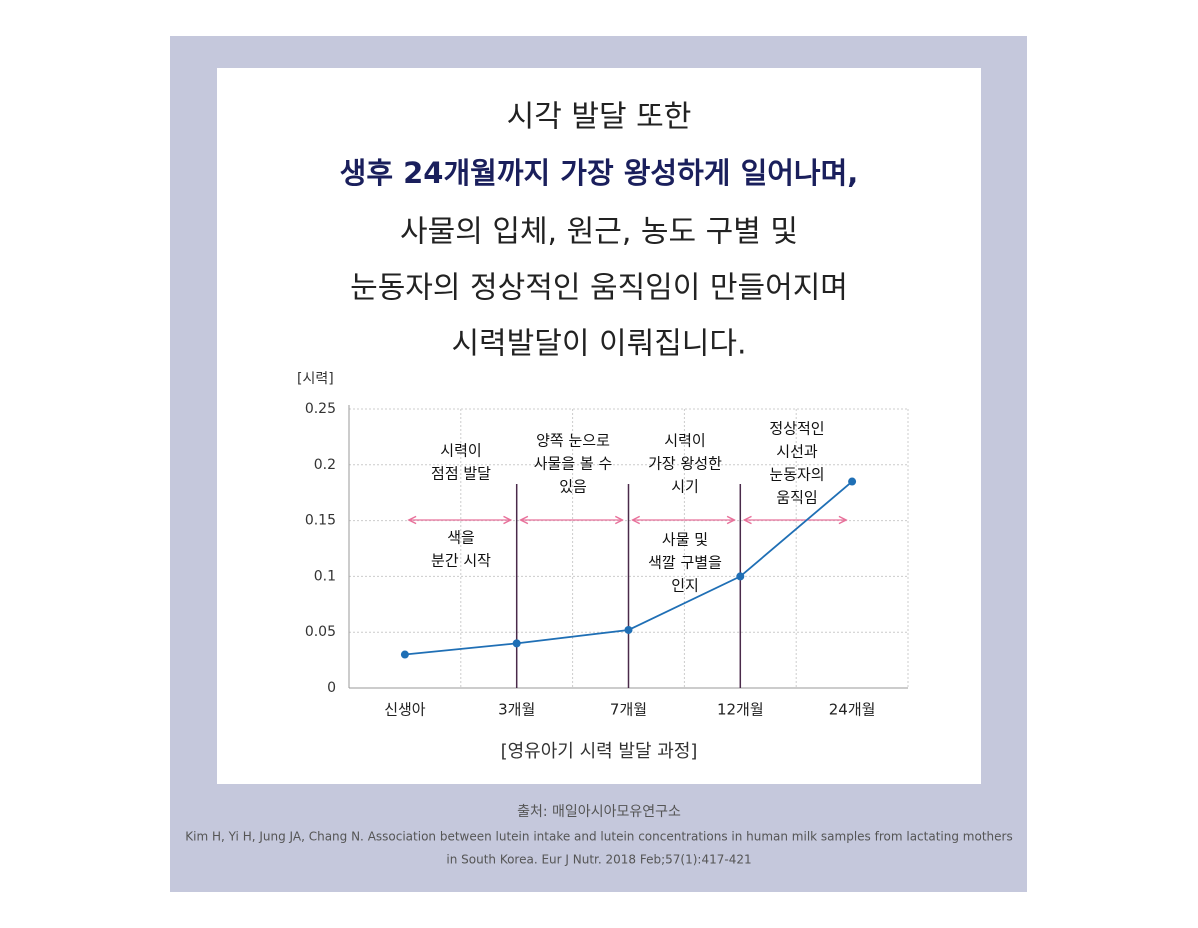  I want to click on annotation: 가장 왕성한, so click(685, 464).